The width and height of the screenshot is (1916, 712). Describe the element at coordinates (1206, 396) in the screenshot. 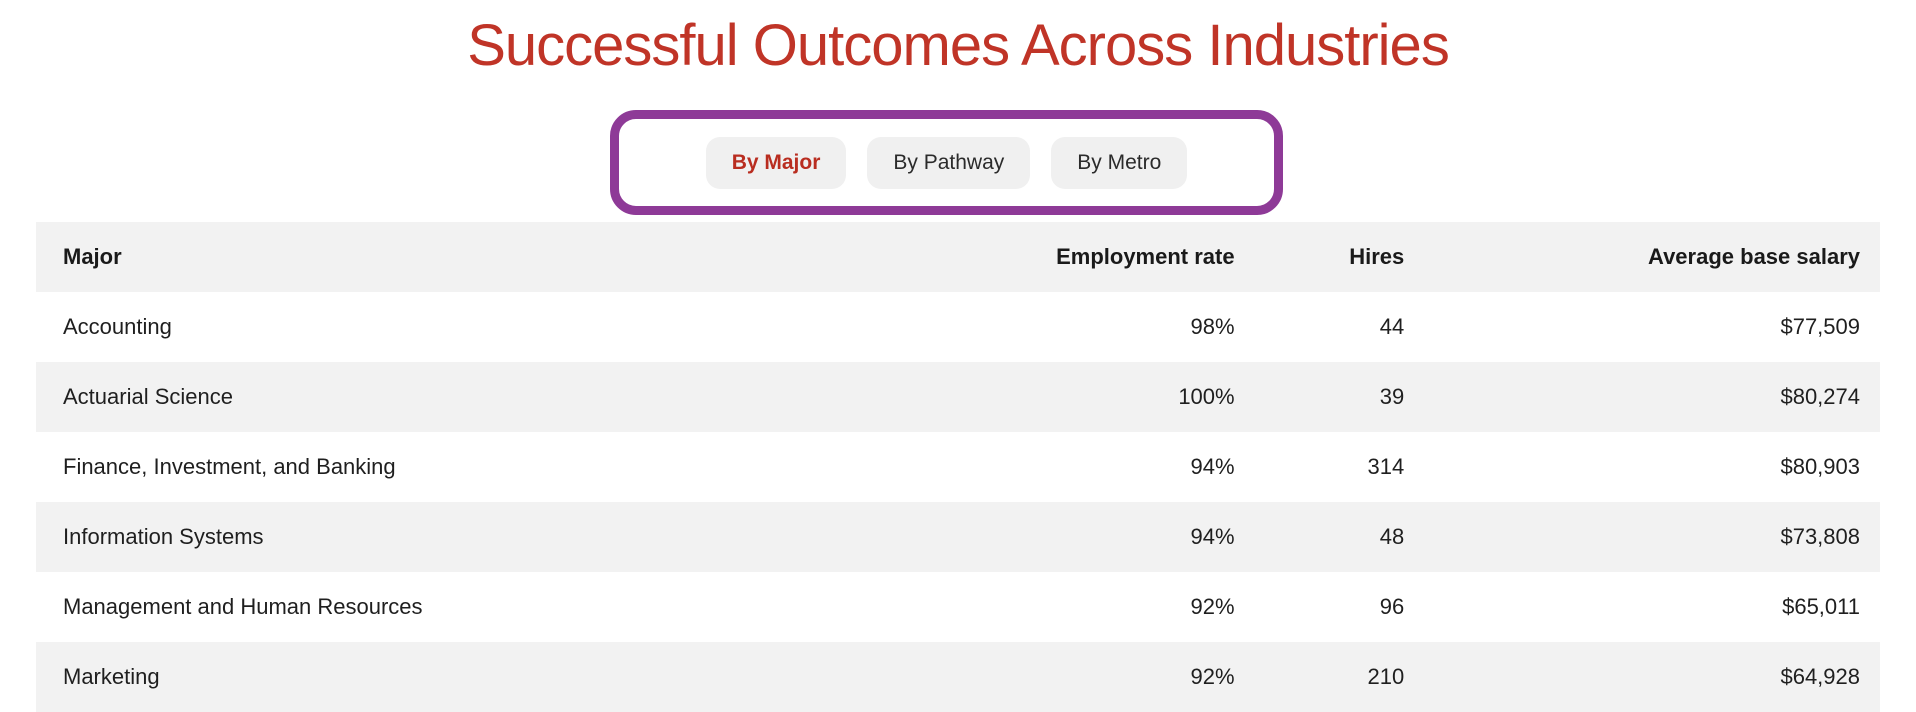

I see `cell-employment-rate: 100%` at that location.